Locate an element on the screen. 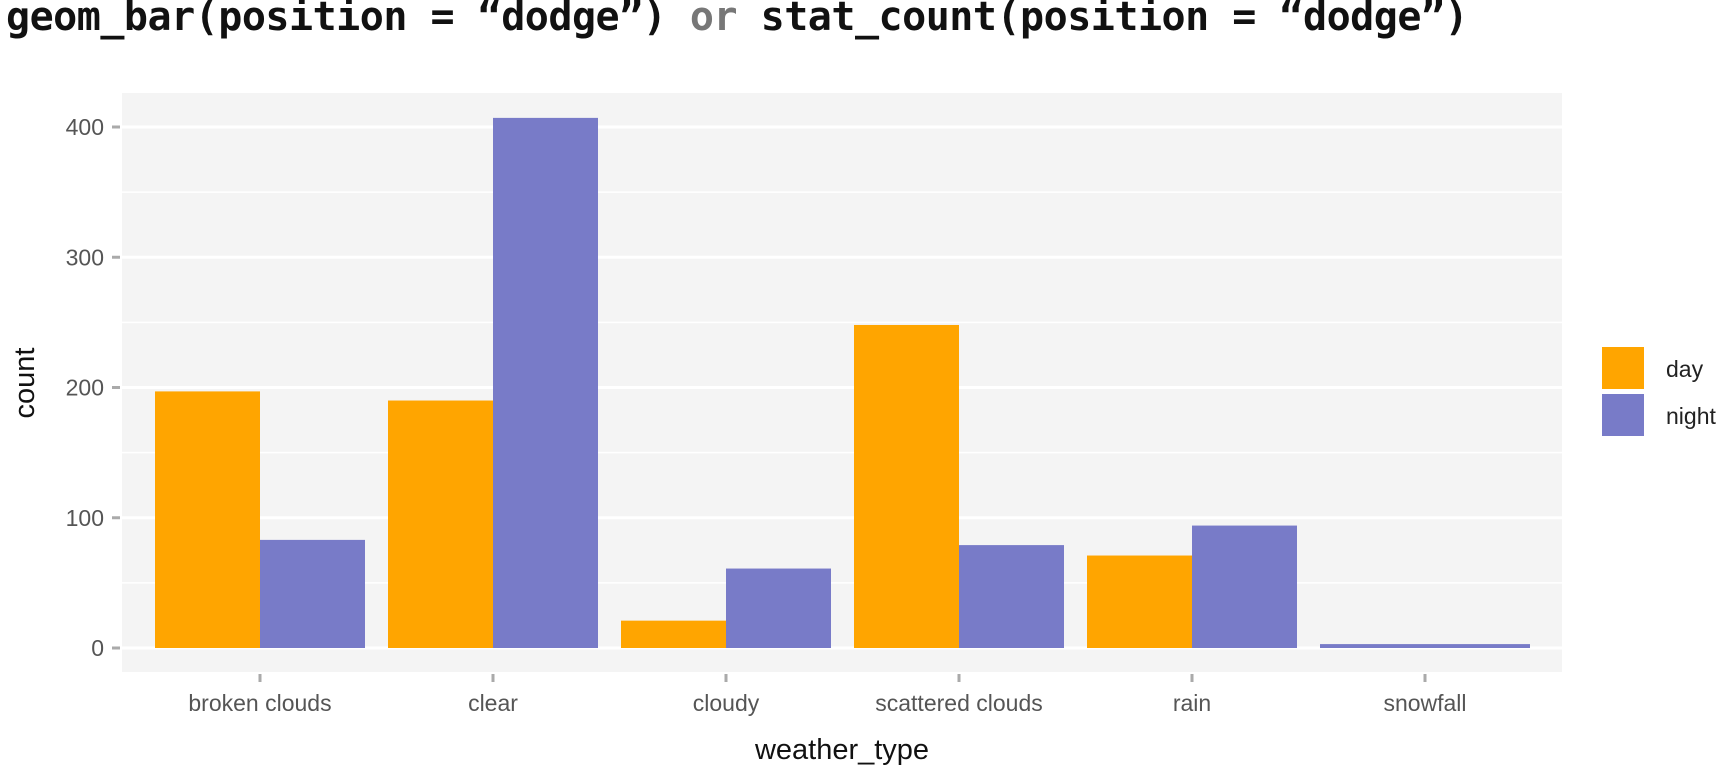  y-tick-label: 0 is located at coordinates (97, 648).